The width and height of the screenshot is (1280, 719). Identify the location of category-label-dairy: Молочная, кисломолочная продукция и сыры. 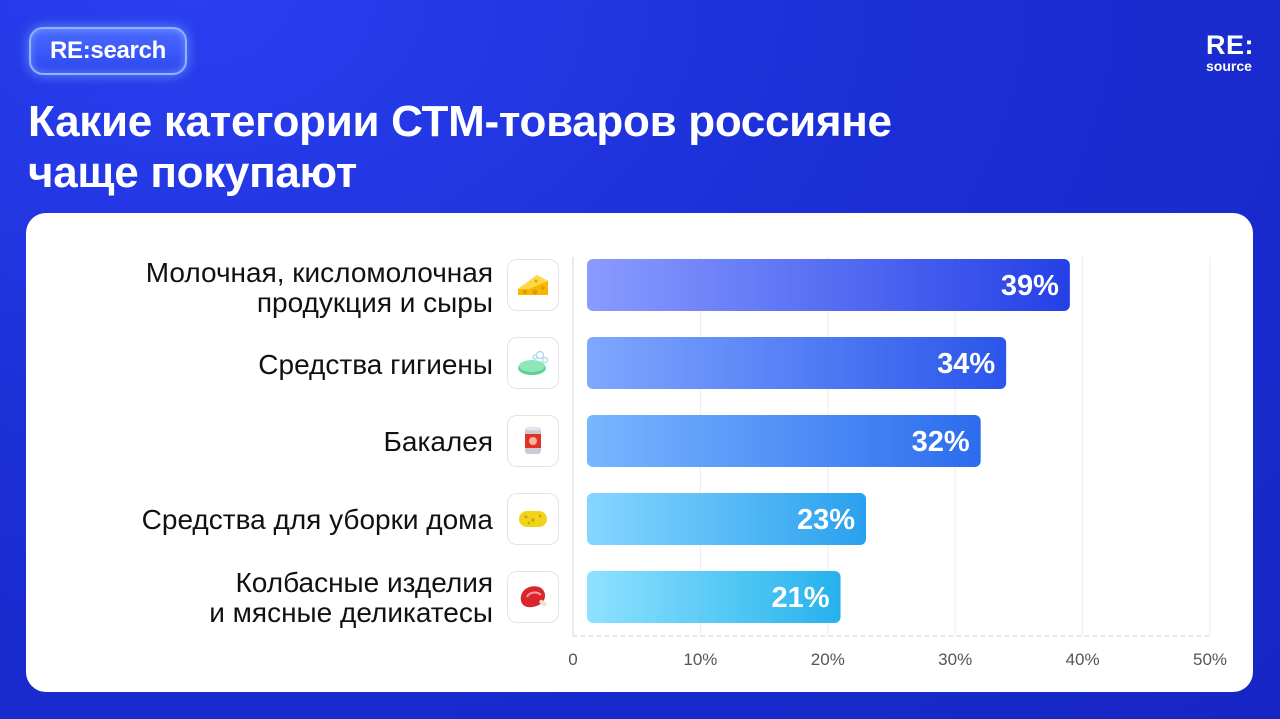
(319, 288).